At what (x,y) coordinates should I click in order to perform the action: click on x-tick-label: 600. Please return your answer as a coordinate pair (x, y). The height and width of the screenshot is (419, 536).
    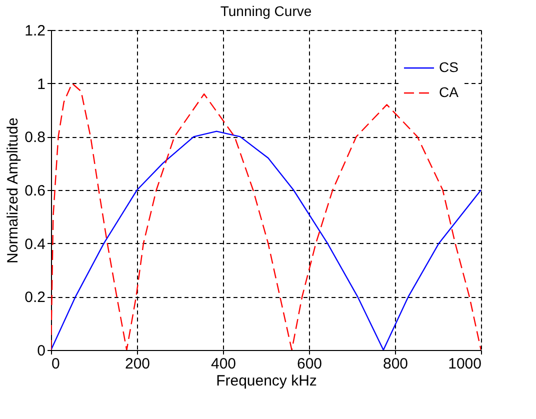
    Looking at the image, I should click on (309, 364).